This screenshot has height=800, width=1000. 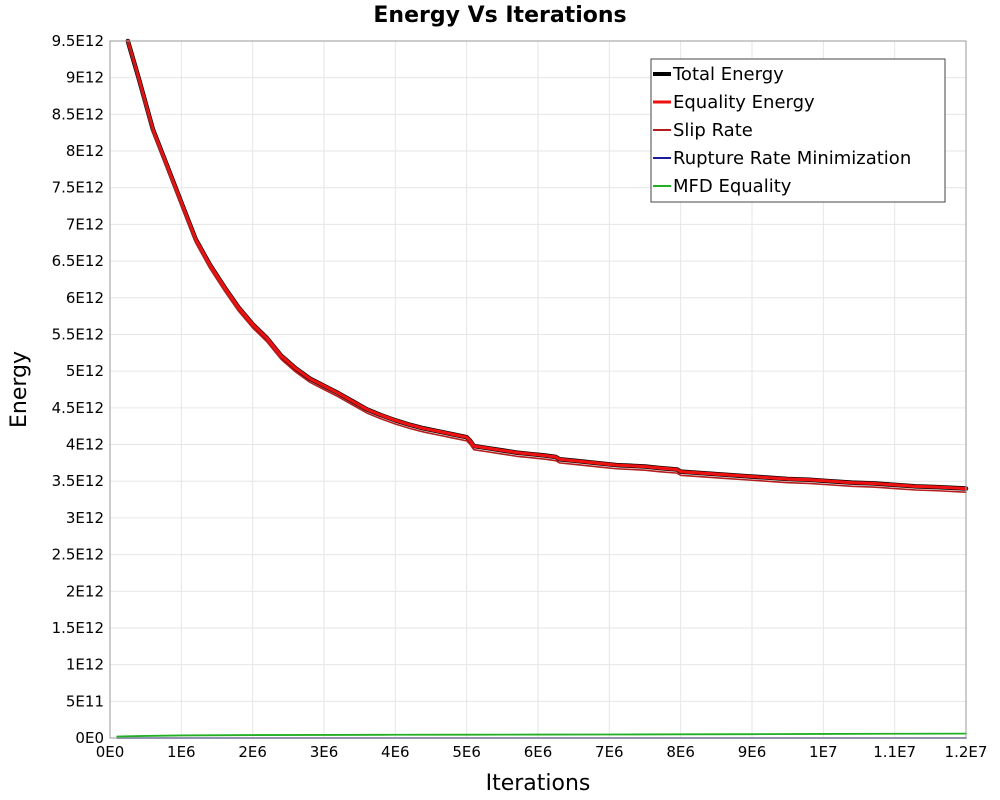 I want to click on y-tick-label: 3.5E12, so click(x=78, y=481).